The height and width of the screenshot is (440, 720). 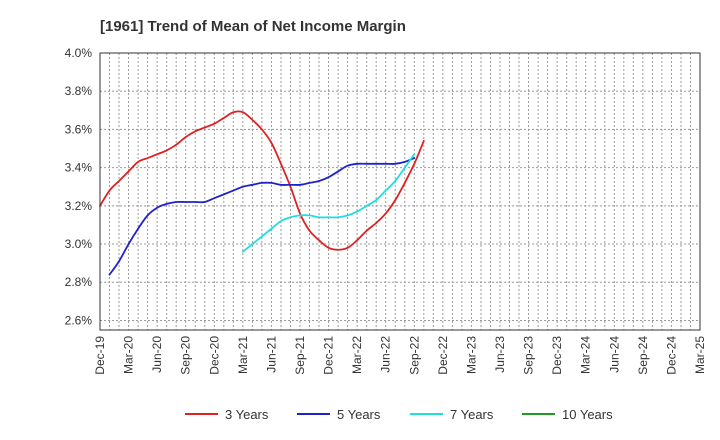 I want to click on y-tick-label: 4.0%, so click(x=79, y=53).